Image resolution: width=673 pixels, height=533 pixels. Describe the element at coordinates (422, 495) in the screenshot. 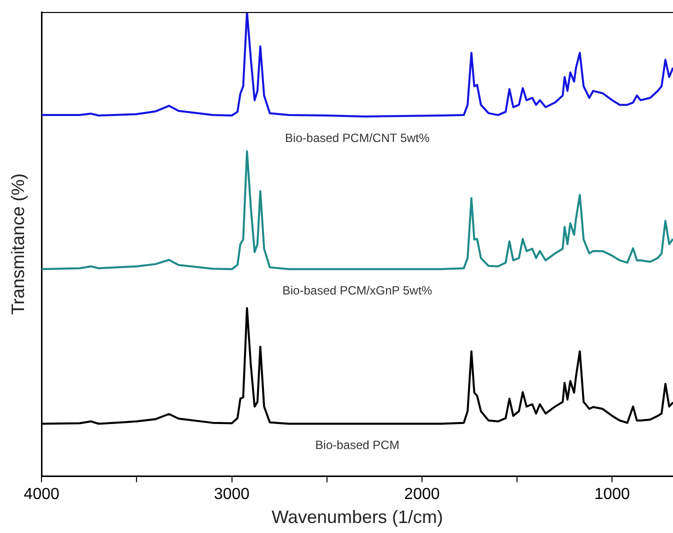

I see `x-tick-label: 2000` at that location.